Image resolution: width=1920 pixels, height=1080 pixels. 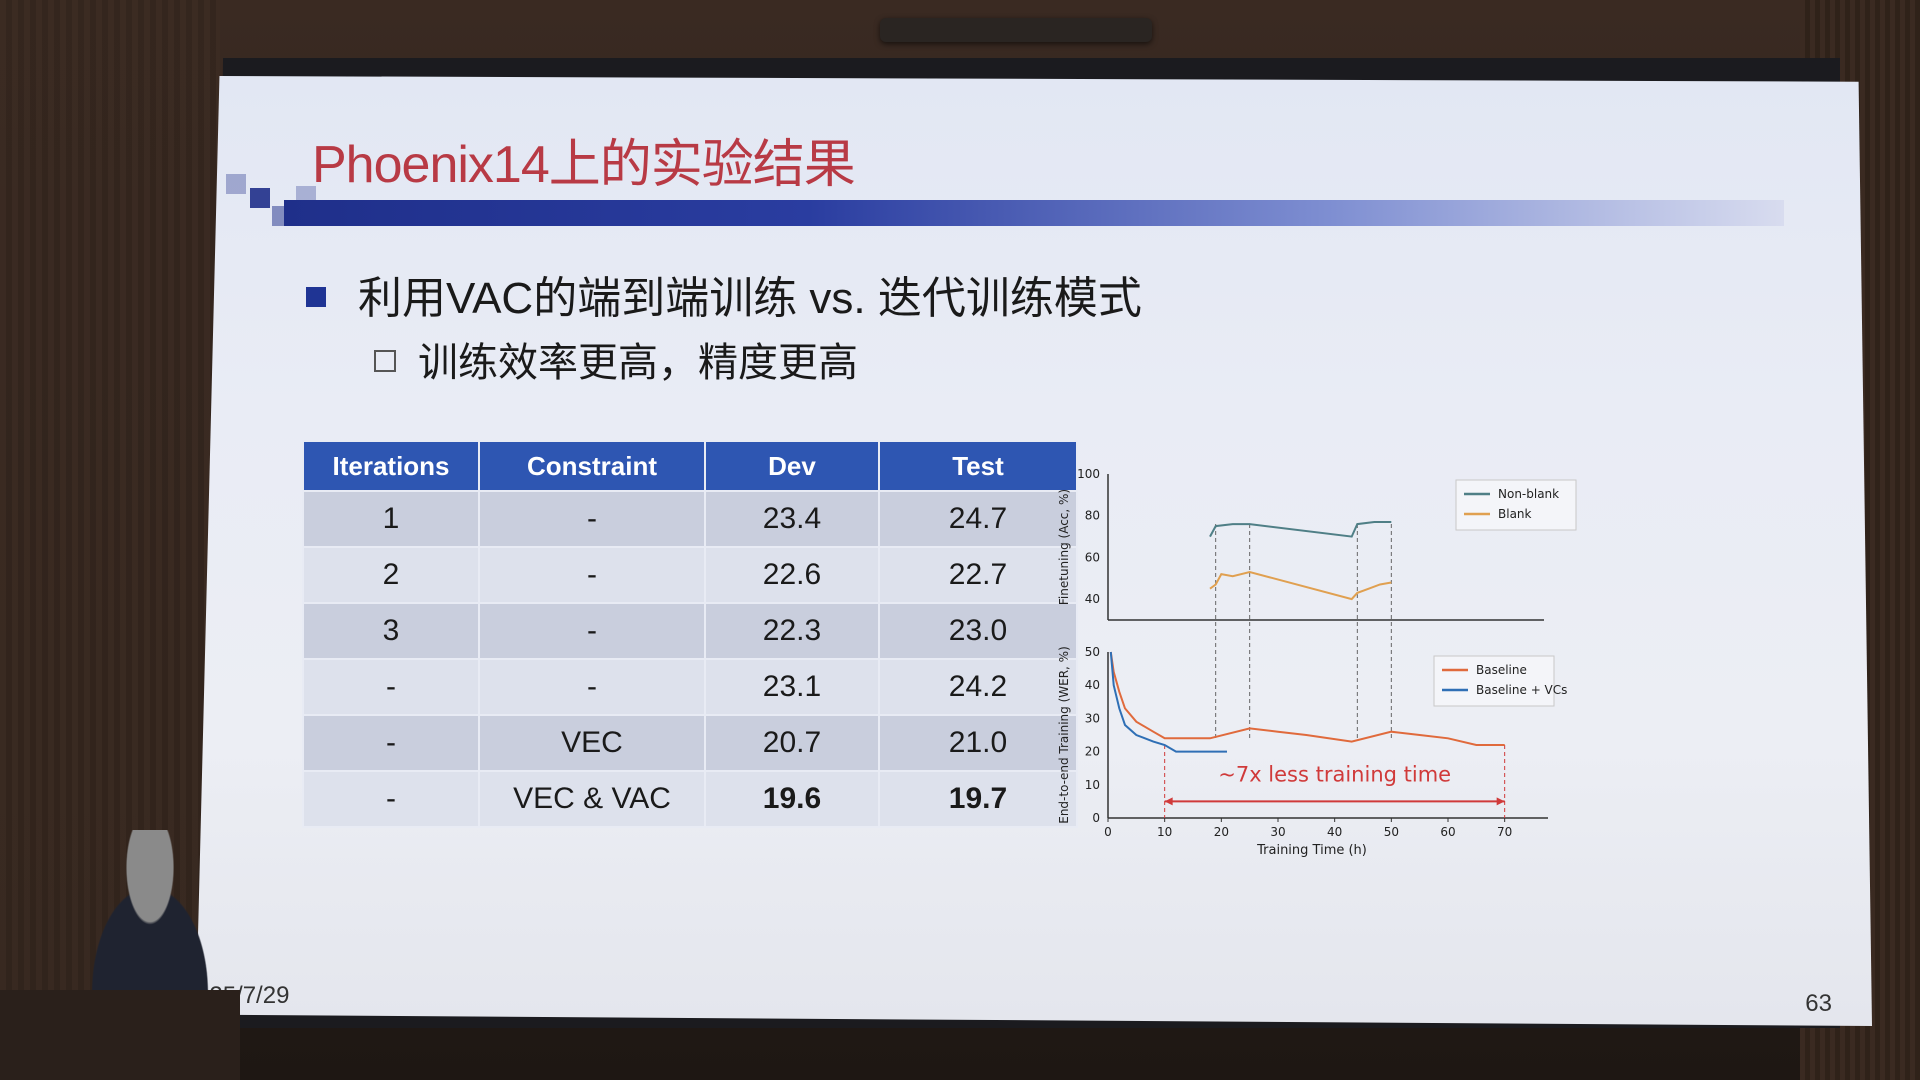 What do you see at coordinates (391, 466) in the screenshot?
I see `header-iterations: Iterations` at bounding box center [391, 466].